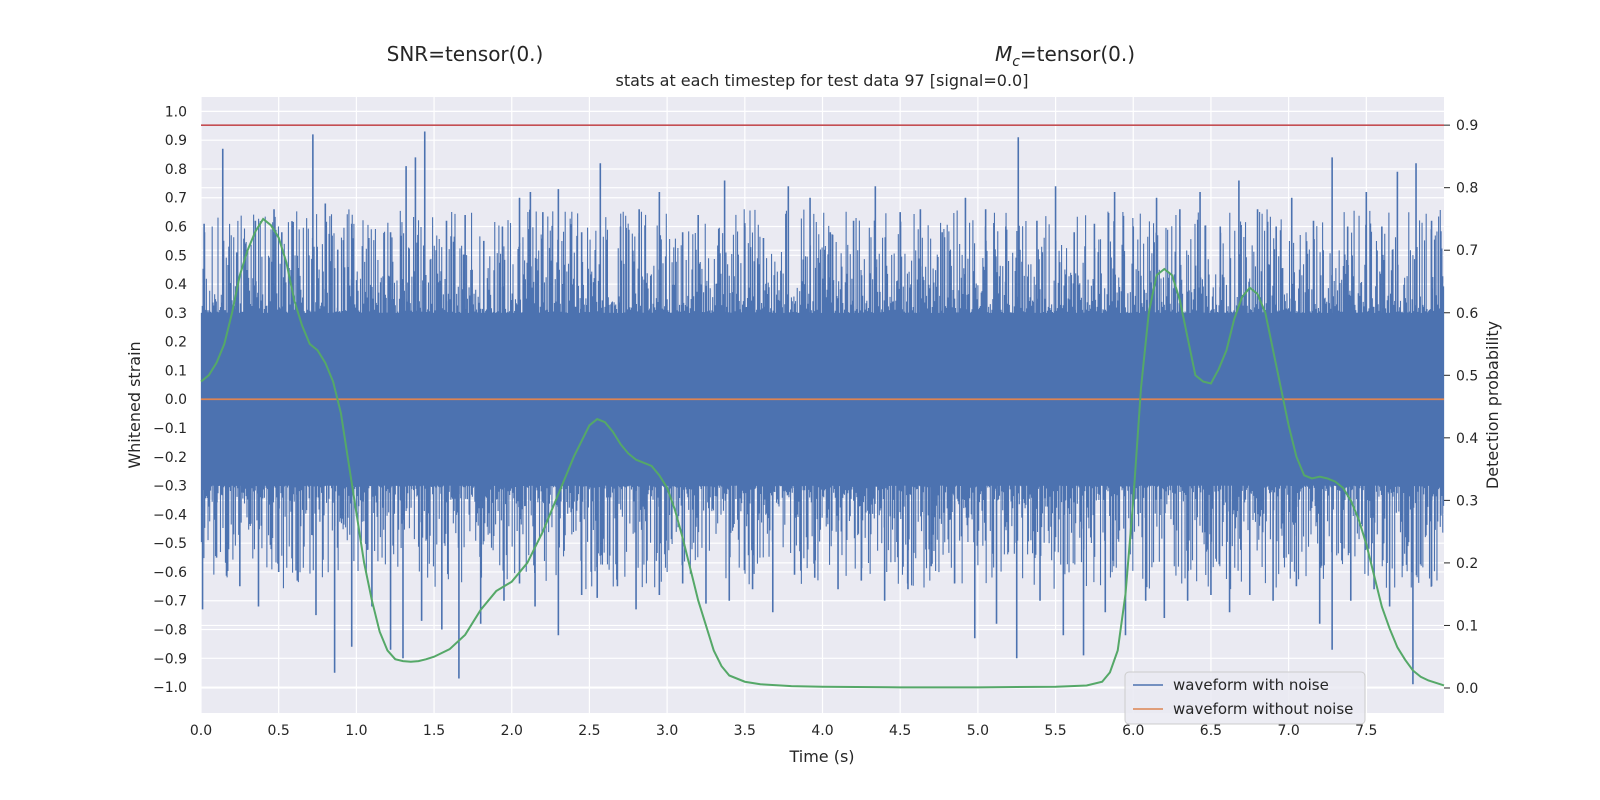 The height and width of the screenshot is (800, 1600). I want to click on x-tick-label: 7.5, so click(1366, 731).